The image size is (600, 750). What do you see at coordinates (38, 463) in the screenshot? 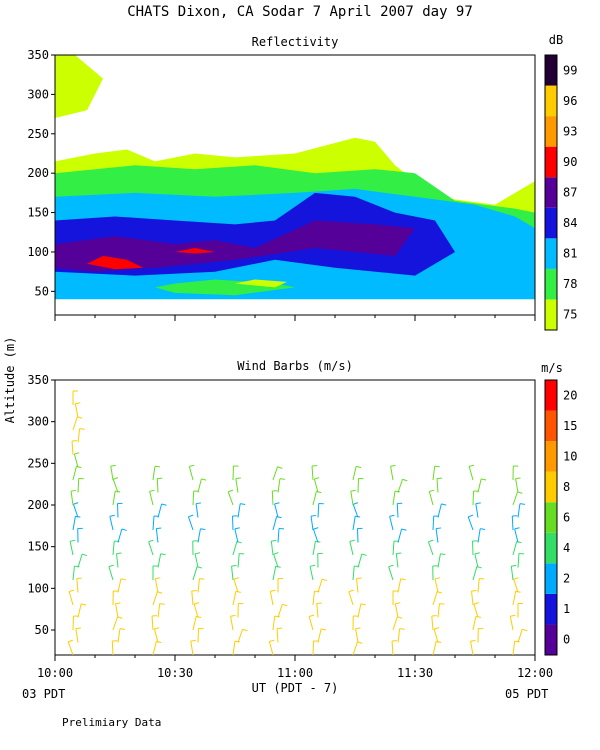
I see `wind-y-tick-label: 250` at bounding box center [38, 463].